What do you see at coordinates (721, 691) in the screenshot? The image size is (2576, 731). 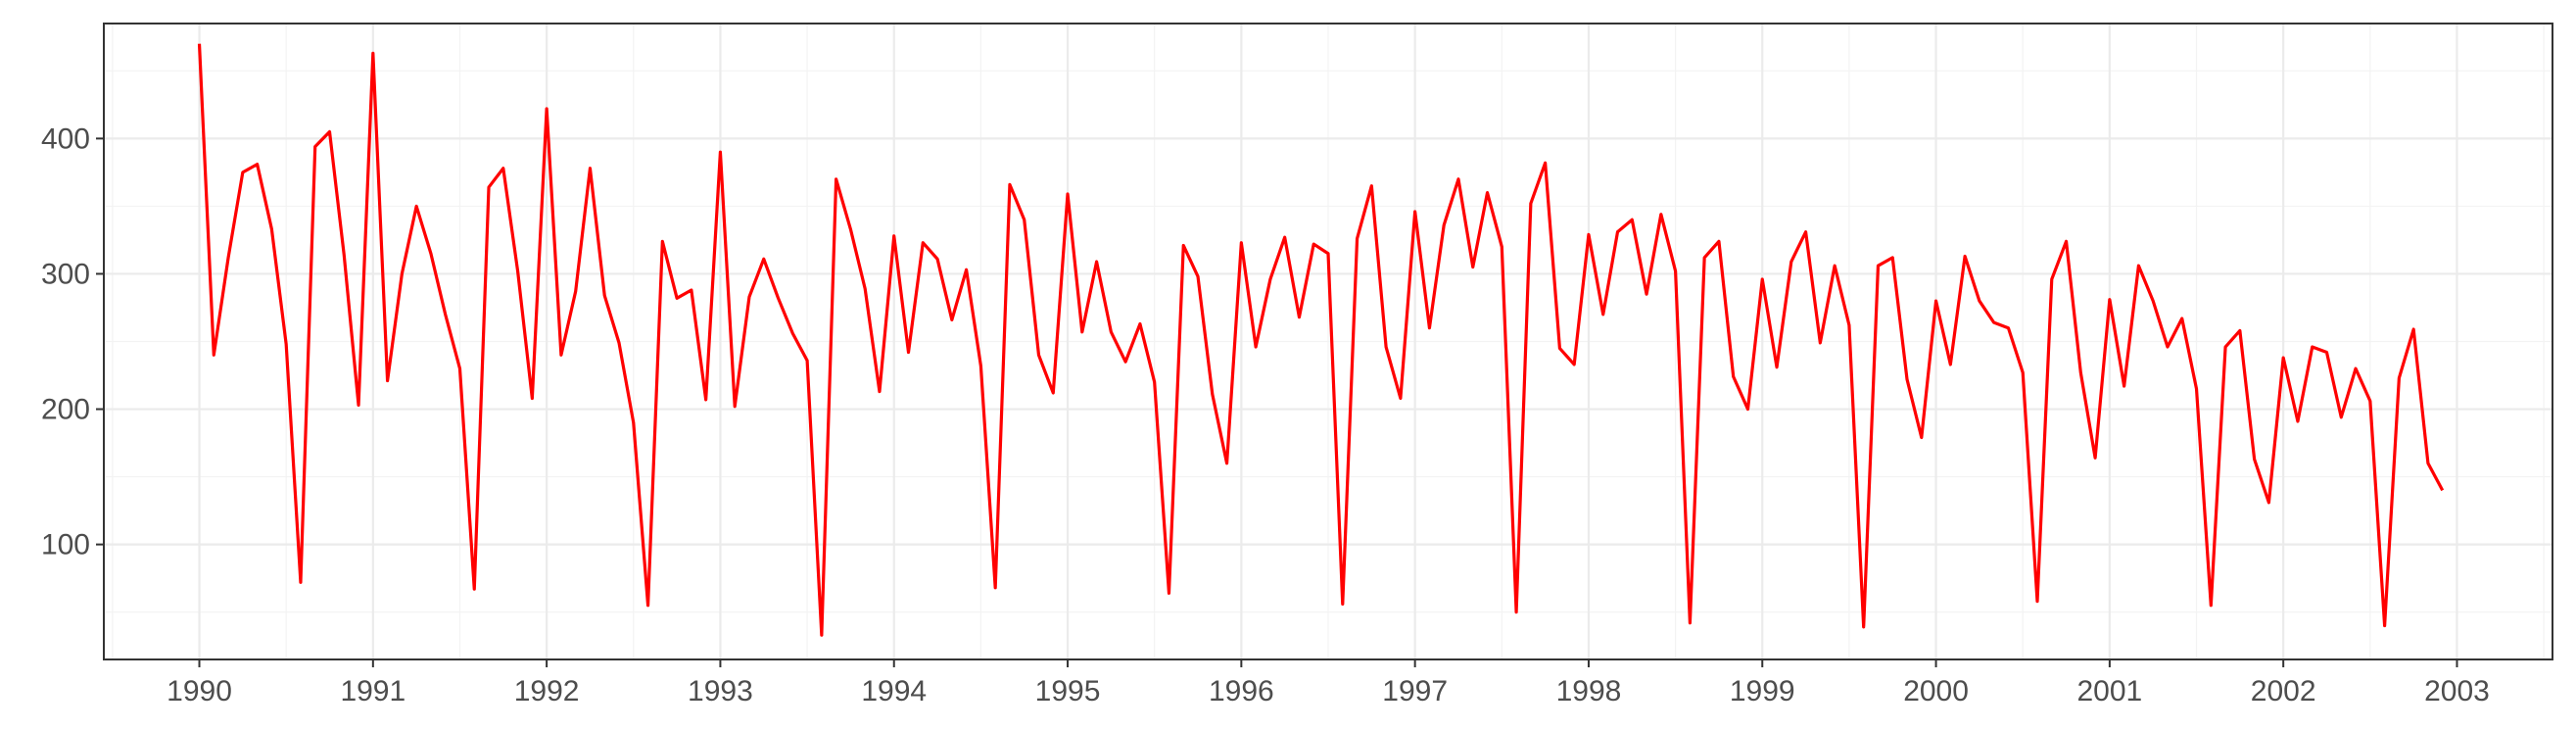 I see `x-tick-label: 1993` at bounding box center [721, 691].